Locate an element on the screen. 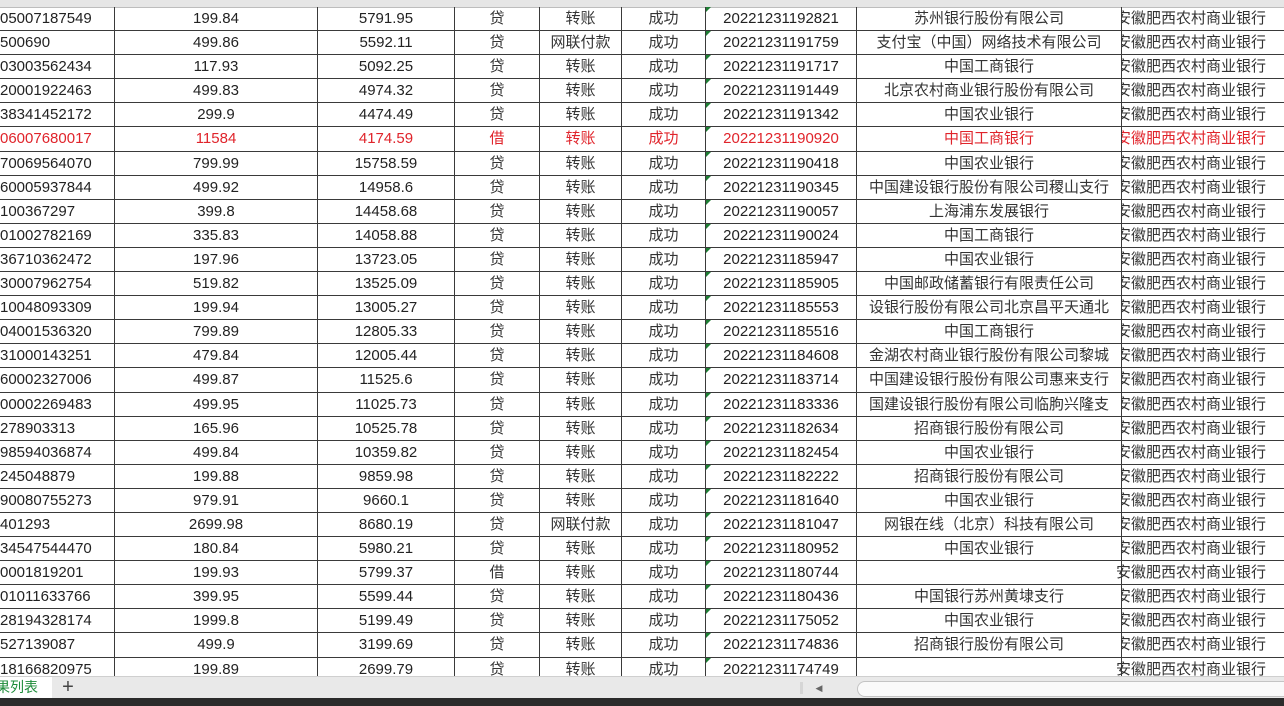 The image size is (1284, 706). account-cell: 278903313 is located at coordinates (57, 428).